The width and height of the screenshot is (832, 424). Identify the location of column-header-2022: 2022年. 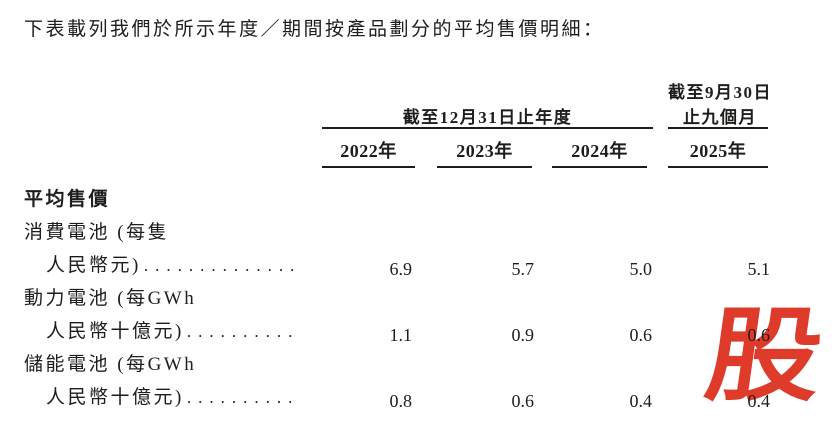
(368, 152).